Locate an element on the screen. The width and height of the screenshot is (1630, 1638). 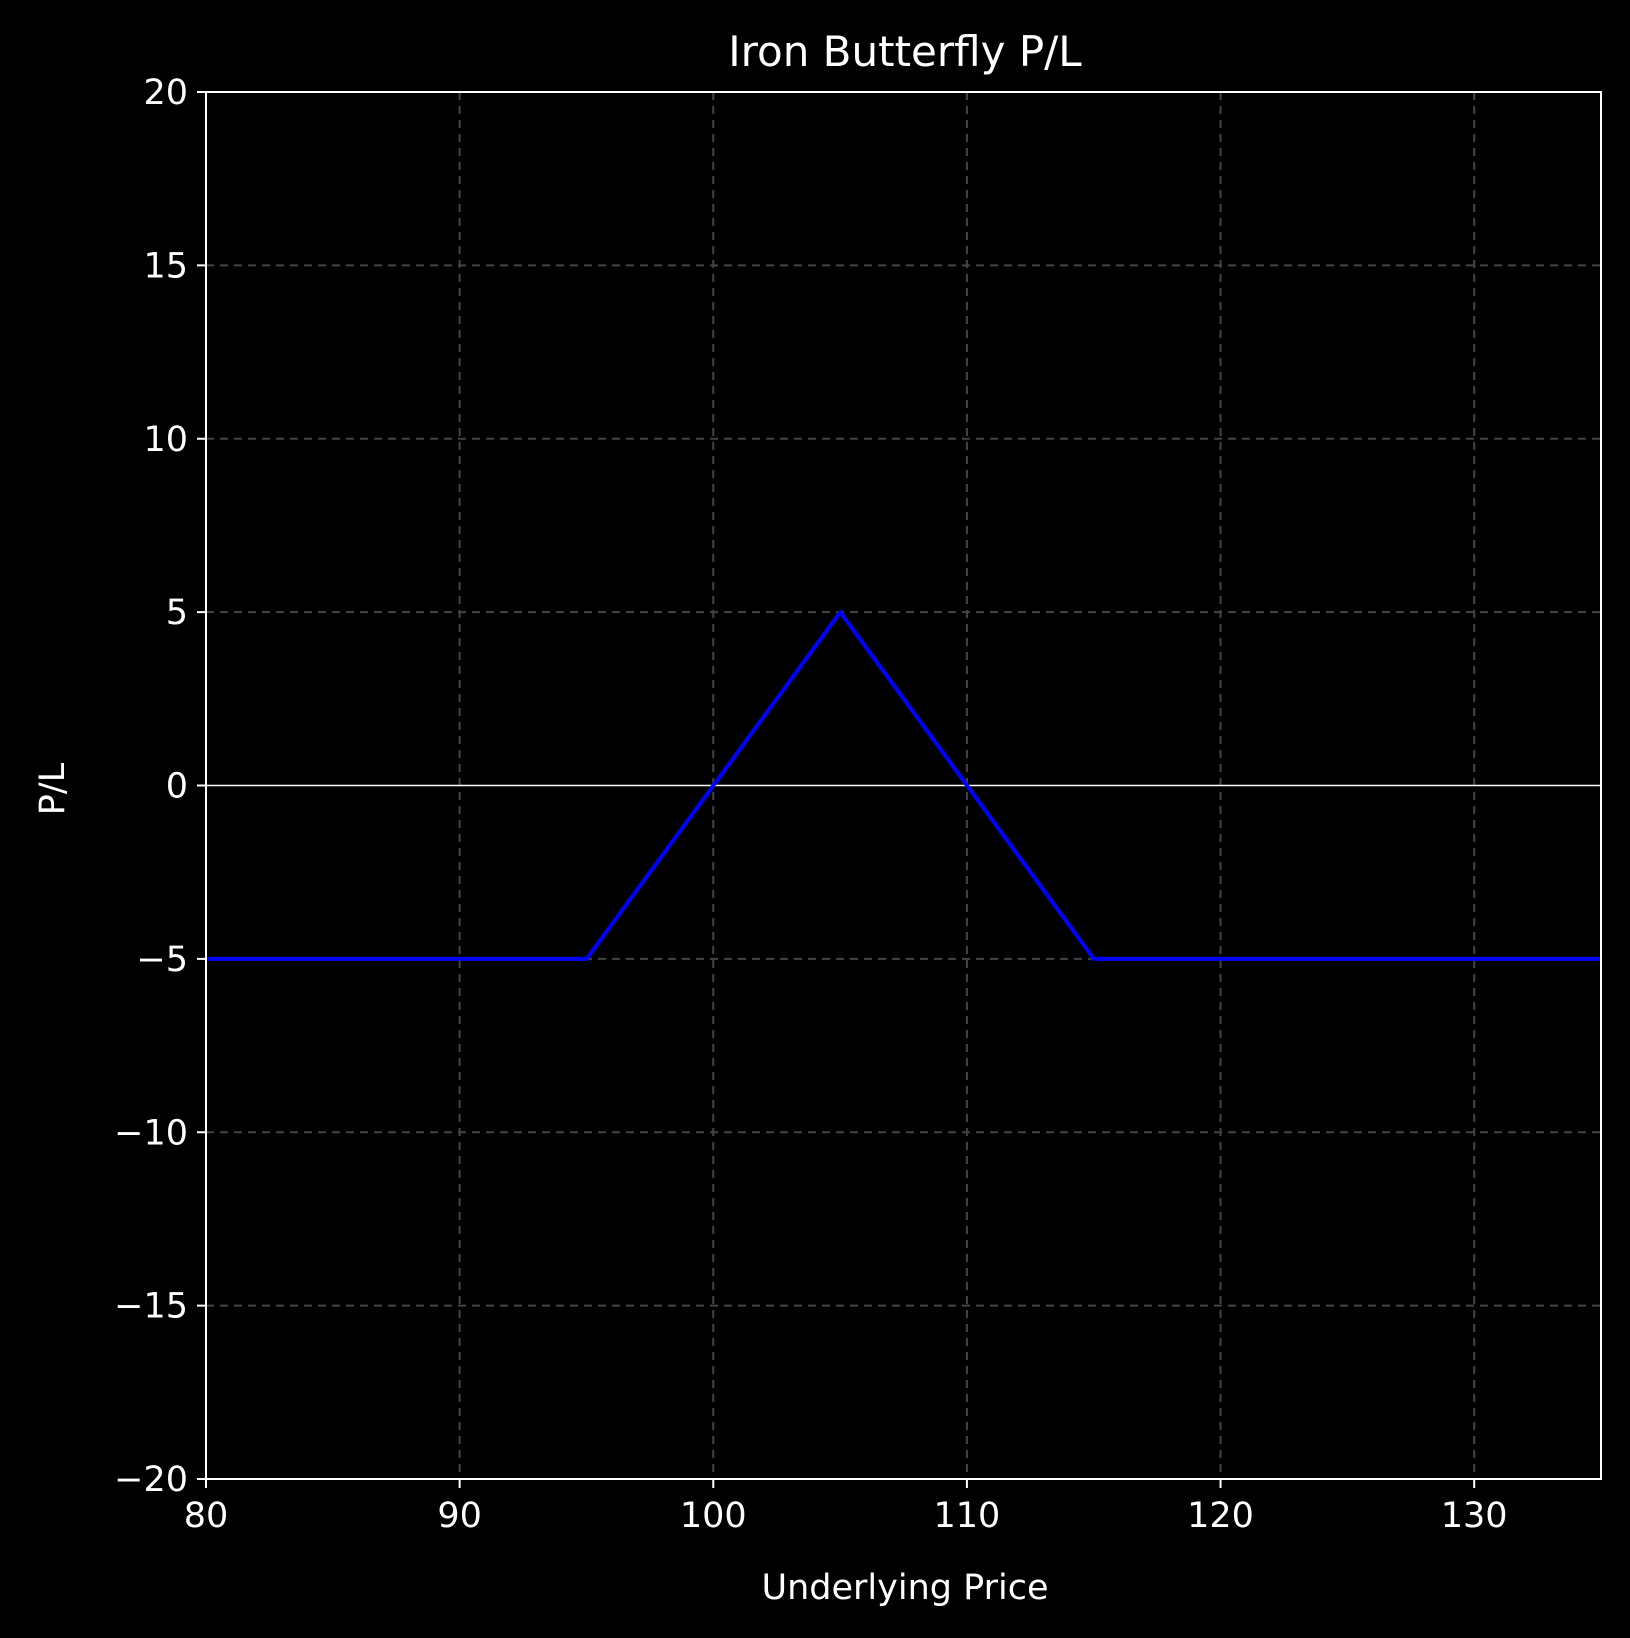
y-tick-label: 20 is located at coordinates (165, 93).